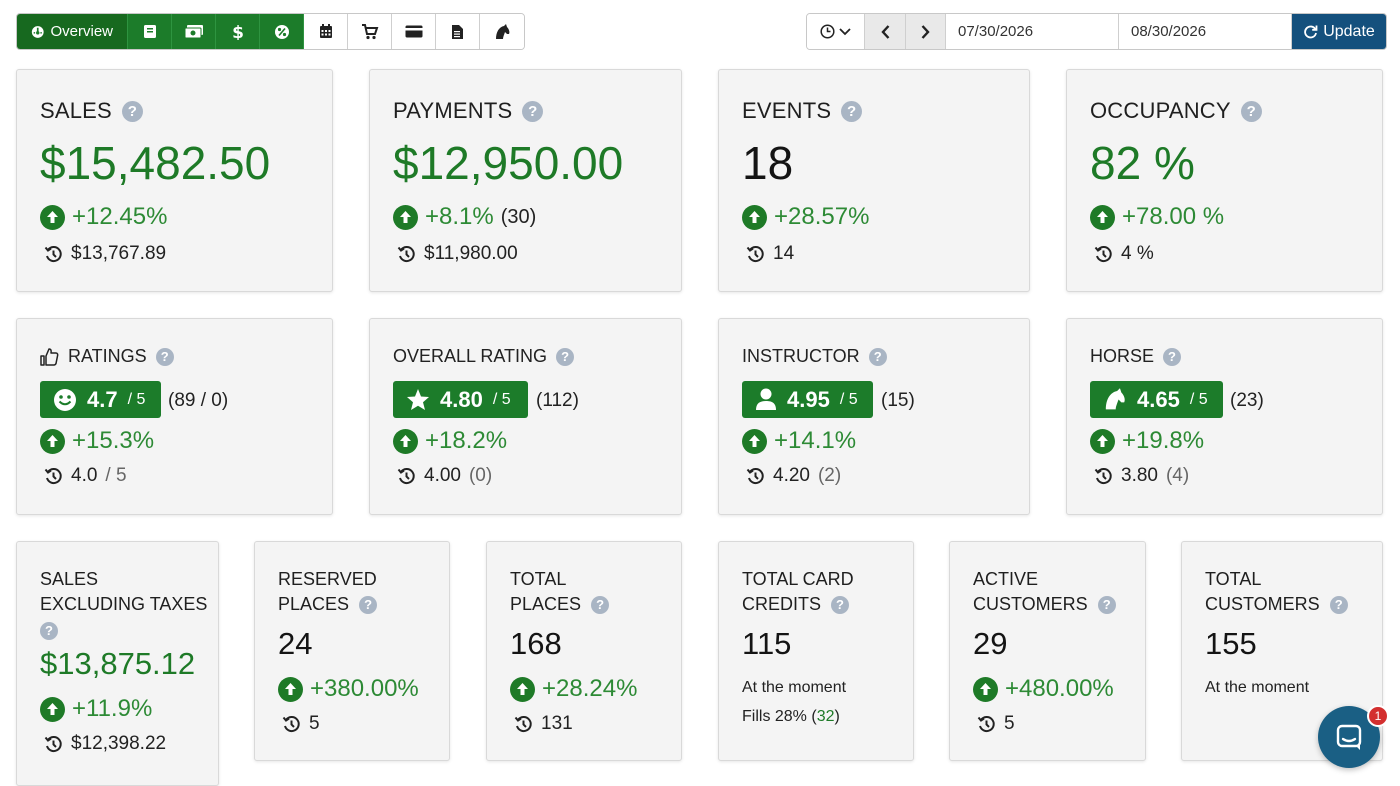  What do you see at coordinates (1158, 399) in the screenshot?
I see `rating-score: 4.65` at bounding box center [1158, 399].